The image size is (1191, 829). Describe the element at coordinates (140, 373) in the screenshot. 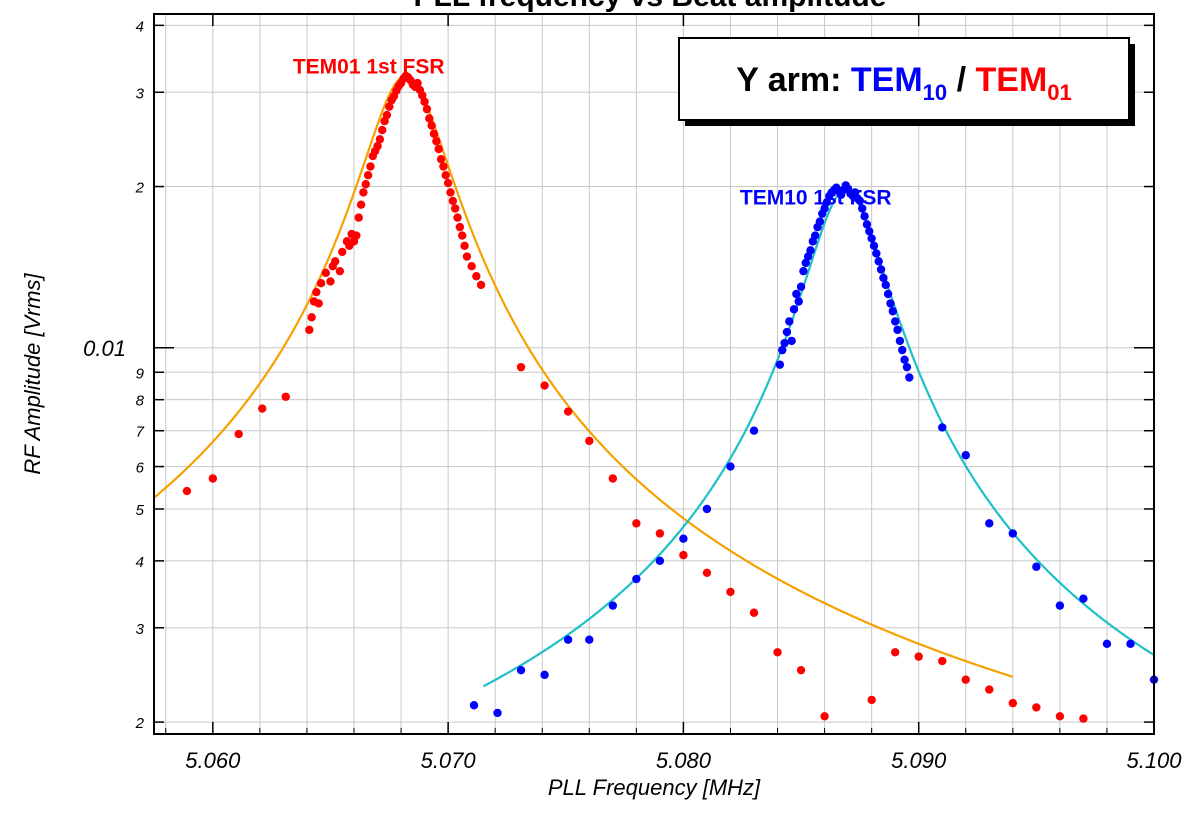

I see `y-tick-label: 9` at that location.